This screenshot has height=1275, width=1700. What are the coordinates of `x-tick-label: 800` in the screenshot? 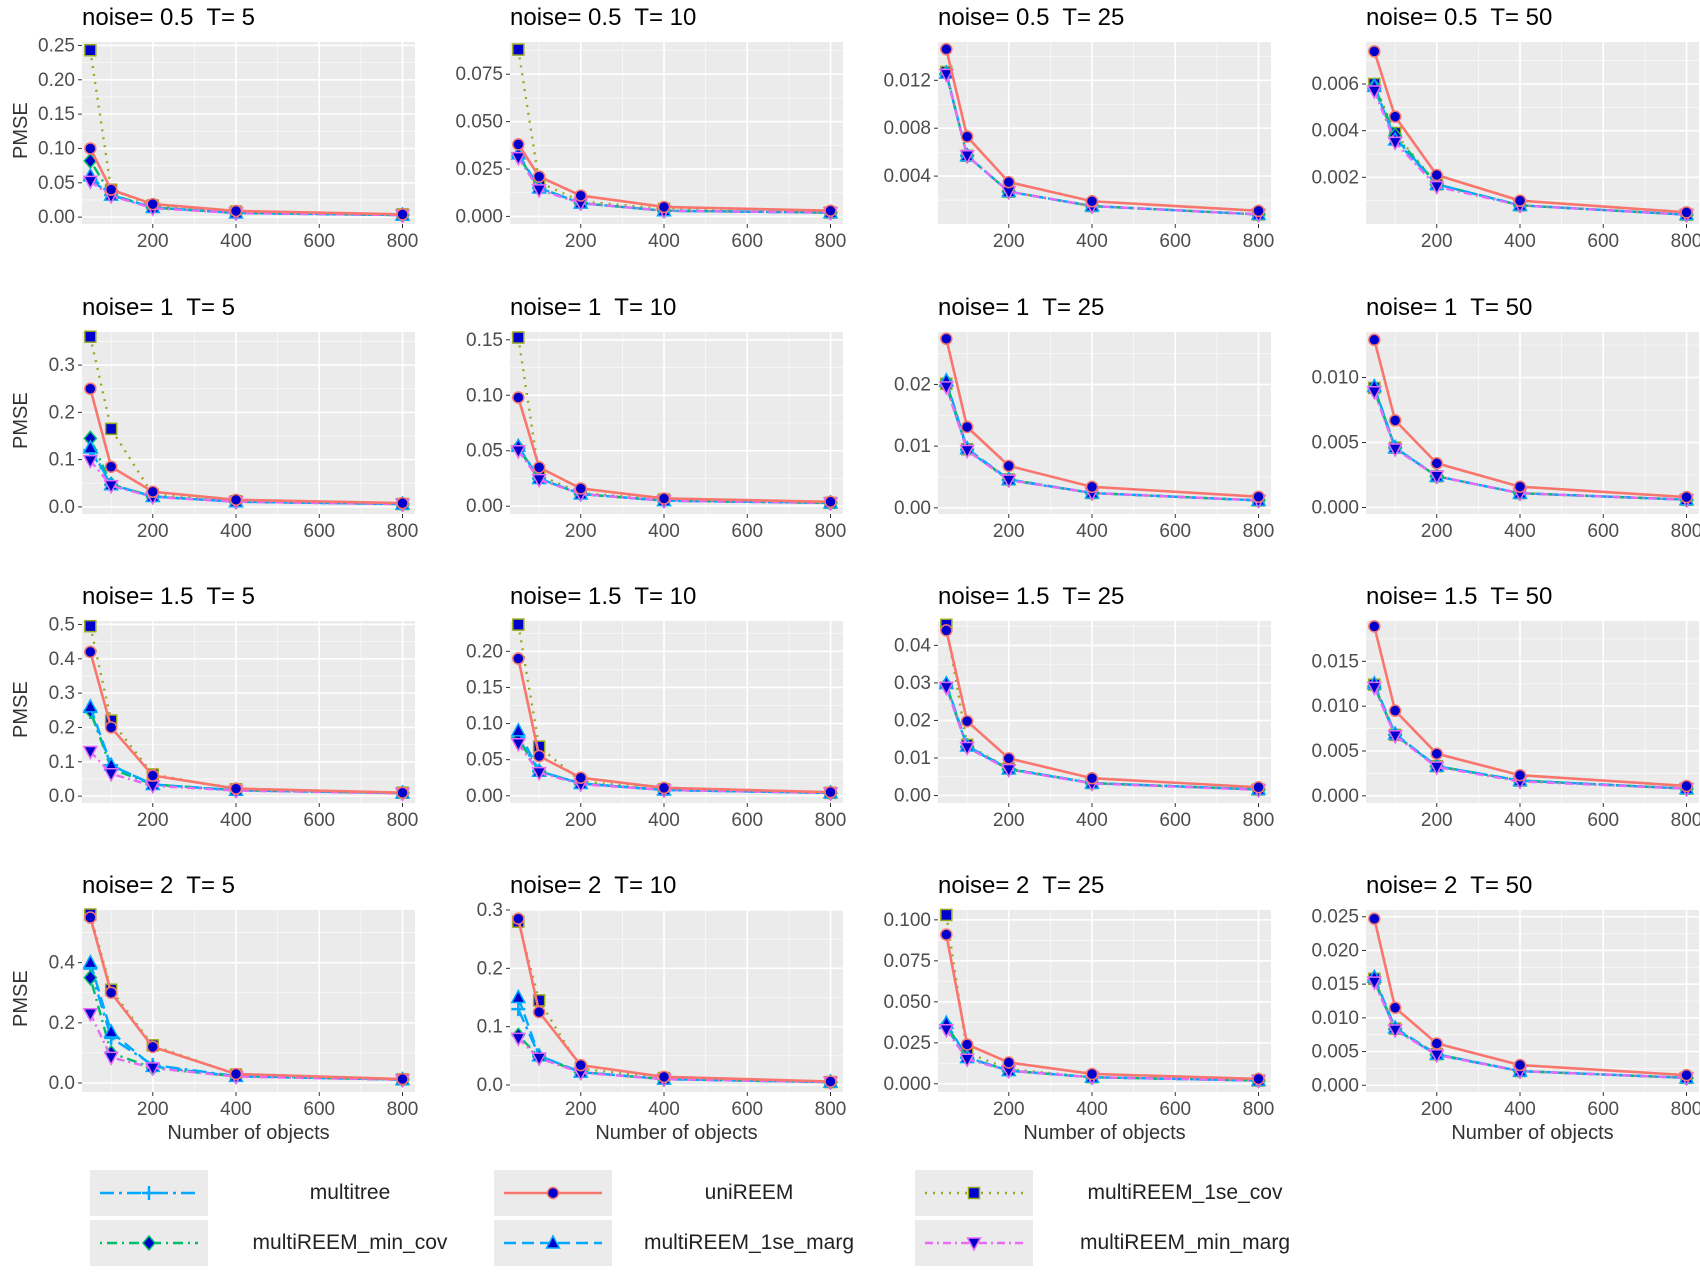 It's located at (831, 531).